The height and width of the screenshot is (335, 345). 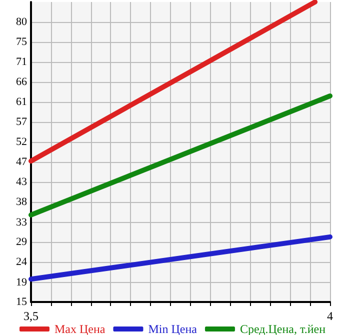 I want to click on y-tick-label: 52, so click(x=21, y=142).